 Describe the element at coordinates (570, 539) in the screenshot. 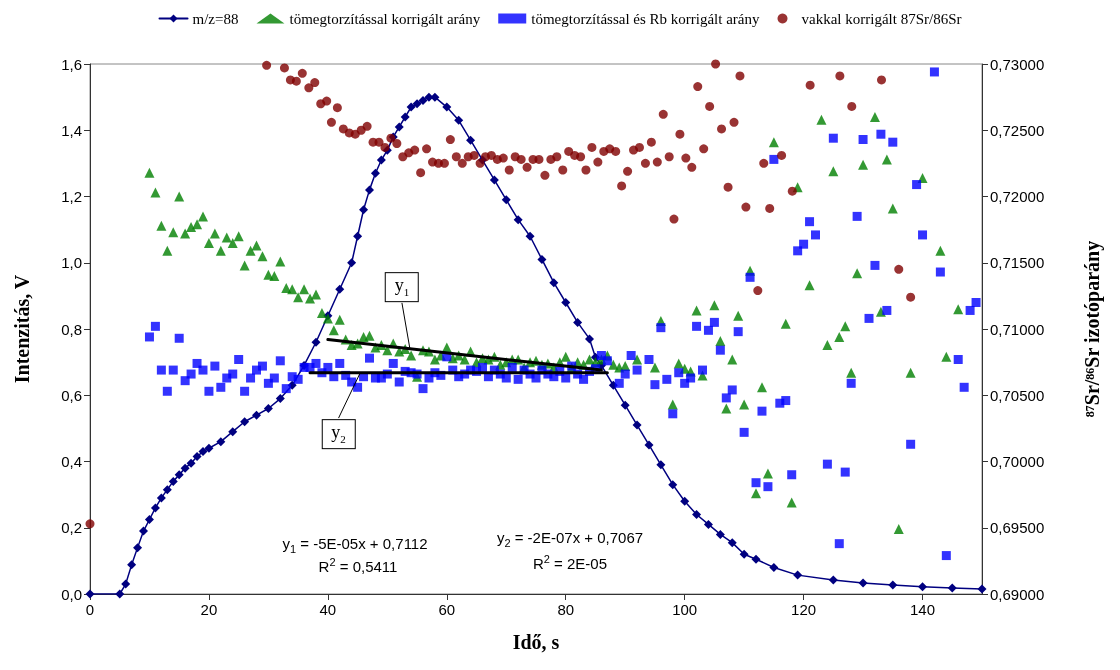

I see `annotation: y$_{2}$ = -2E-07x + 0,7067` at that location.